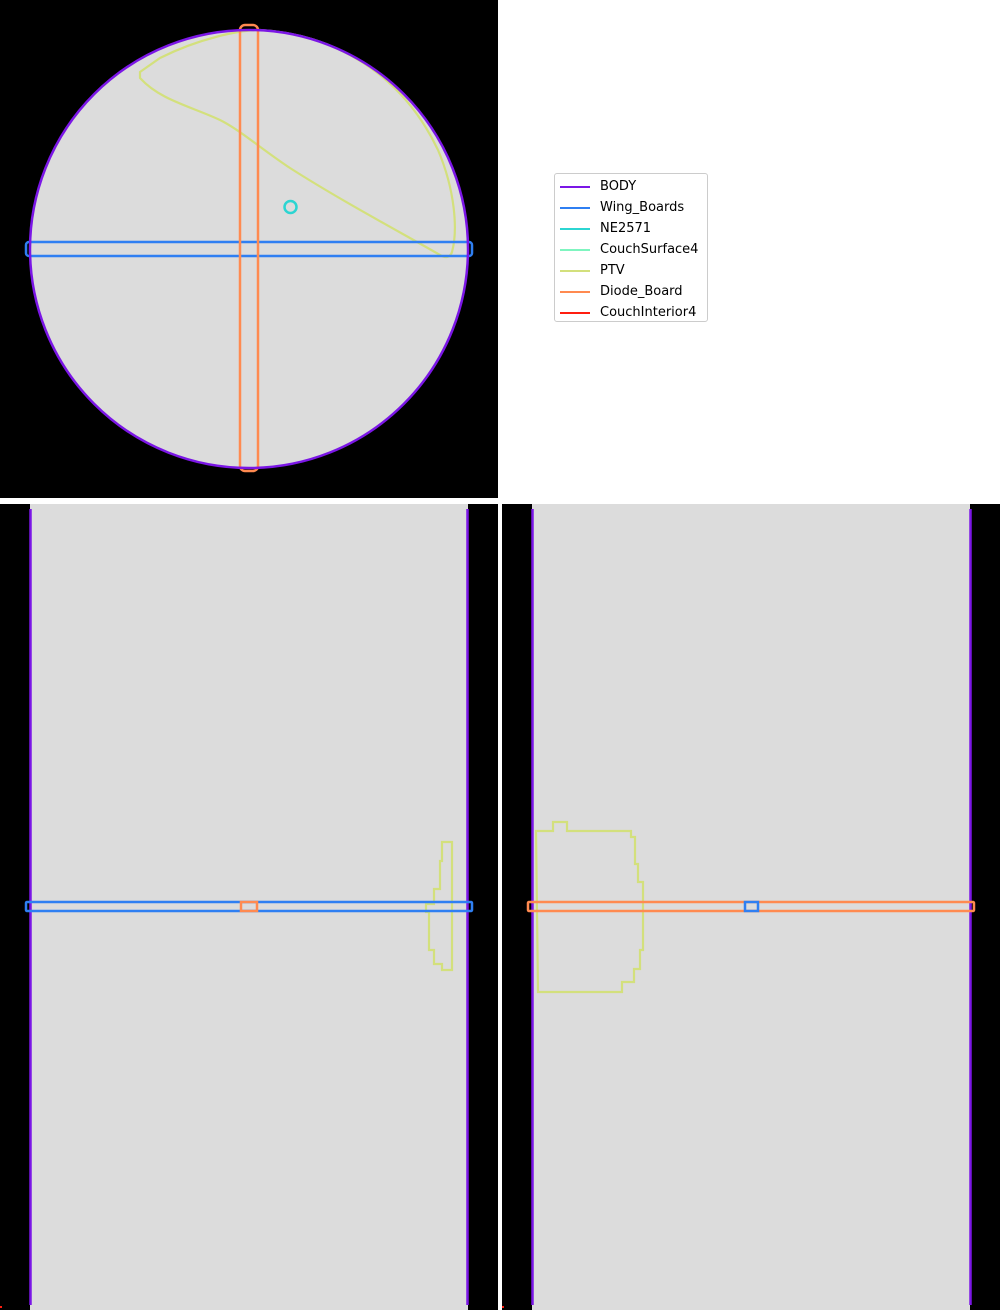 Image resolution: width=1000 pixels, height=1310 pixels. Describe the element at coordinates (589, 907) in the screenshot. I see `sagittal-ptv-contour` at that location.